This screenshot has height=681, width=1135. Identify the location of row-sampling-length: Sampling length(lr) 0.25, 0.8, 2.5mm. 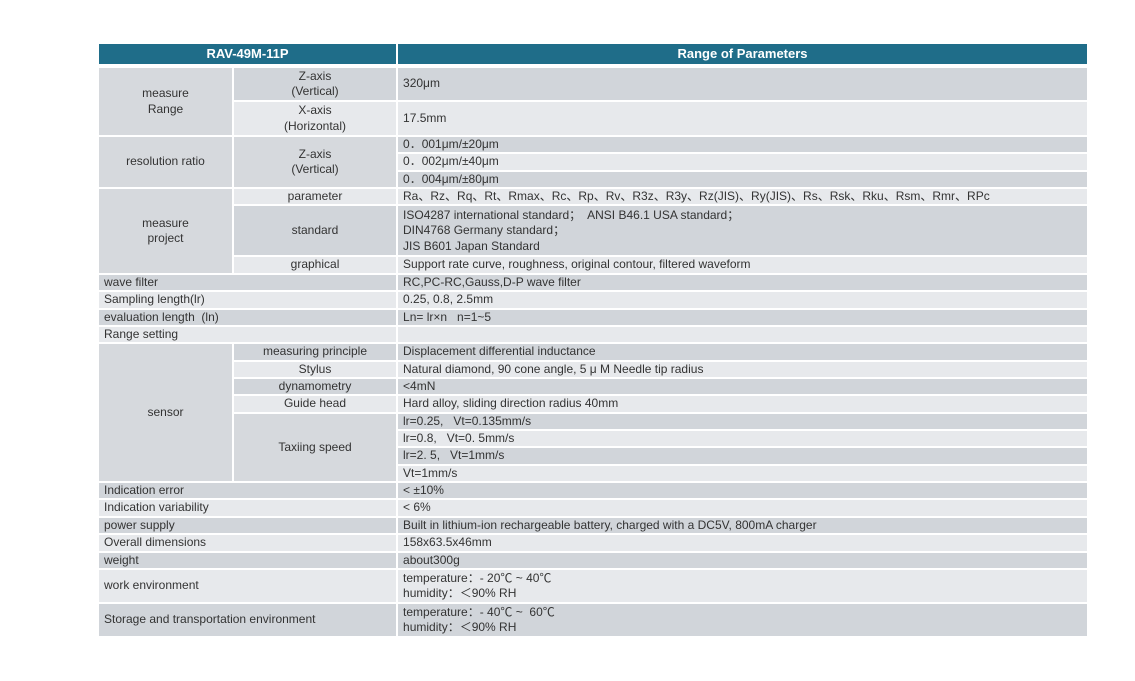
(593, 300).